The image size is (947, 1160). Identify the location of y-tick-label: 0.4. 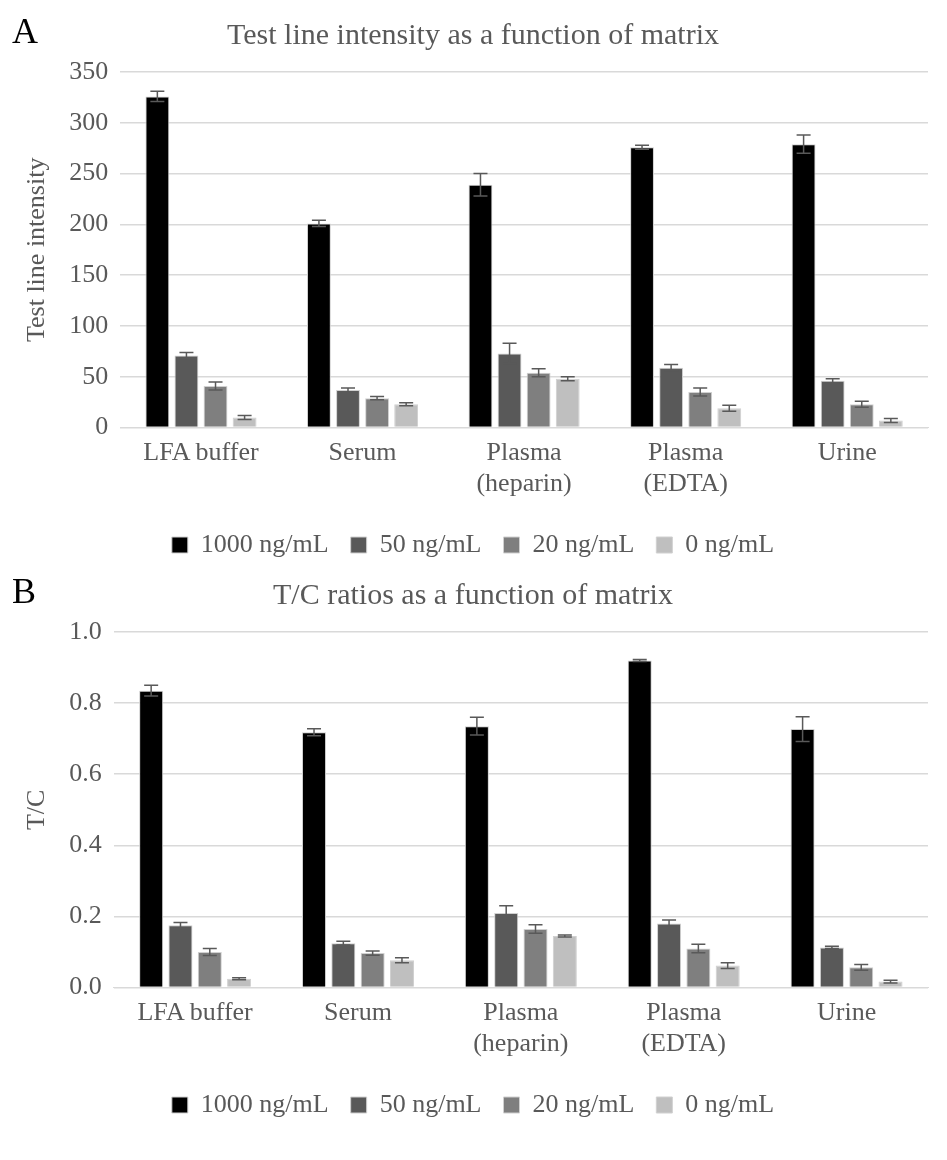
(85, 844).